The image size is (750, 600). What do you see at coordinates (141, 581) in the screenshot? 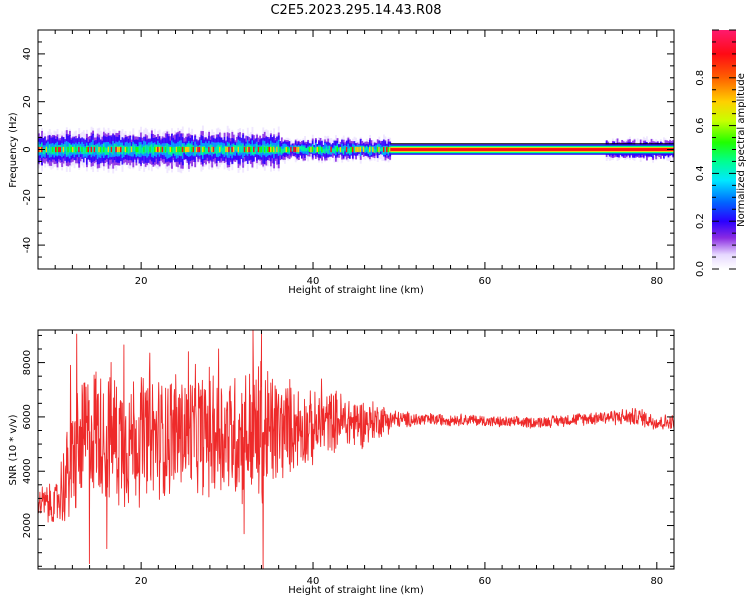
I see `snr-x-tick-label: 20` at bounding box center [141, 581].